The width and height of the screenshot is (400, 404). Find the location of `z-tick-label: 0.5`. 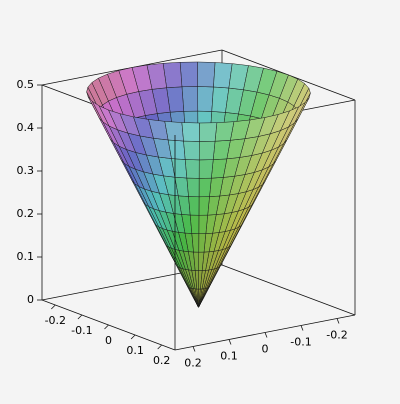

z-tick-label: 0.5 is located at coordinates (26, 84).